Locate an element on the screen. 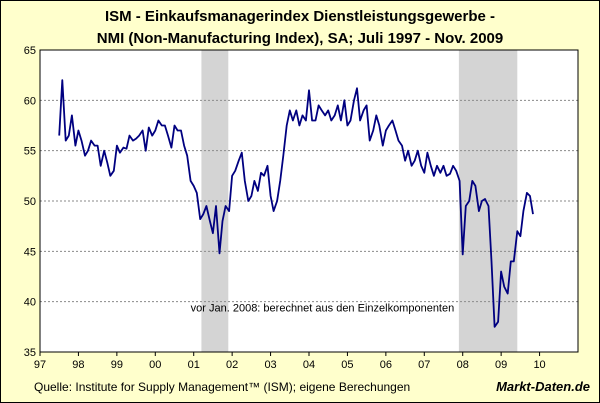 This screenshot has height=403, width=600. y-tick-label-50: 50 is located at coordinates (30, 202).